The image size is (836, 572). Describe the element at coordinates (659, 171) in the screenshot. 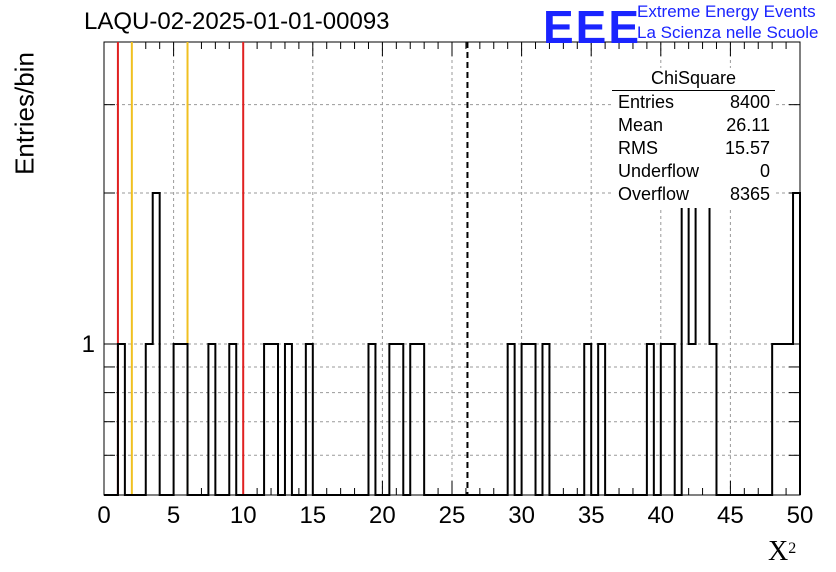

I see `stats-key: Underflow` at that location.